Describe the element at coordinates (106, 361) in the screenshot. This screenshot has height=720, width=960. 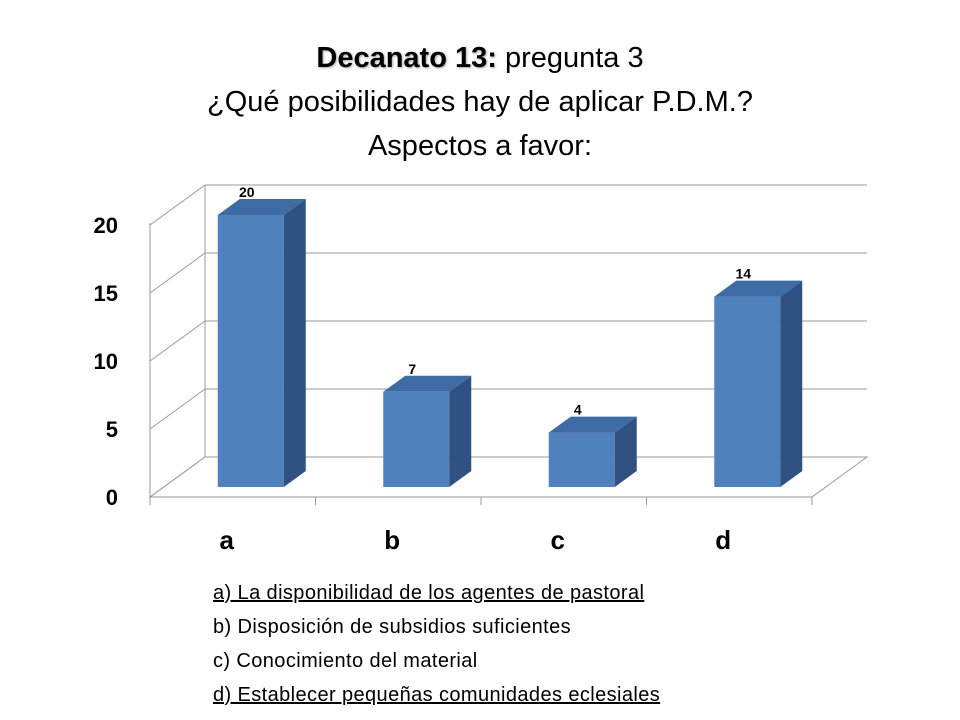
I see `y-tick-label-10: 10` at that location.